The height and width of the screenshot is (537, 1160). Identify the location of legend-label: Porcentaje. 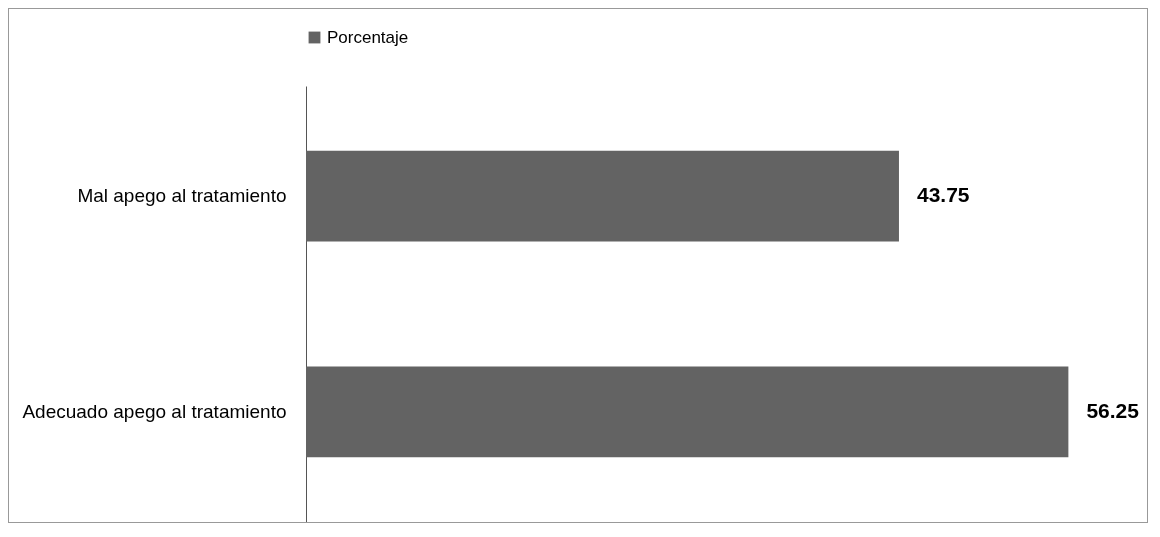
(368, 37).